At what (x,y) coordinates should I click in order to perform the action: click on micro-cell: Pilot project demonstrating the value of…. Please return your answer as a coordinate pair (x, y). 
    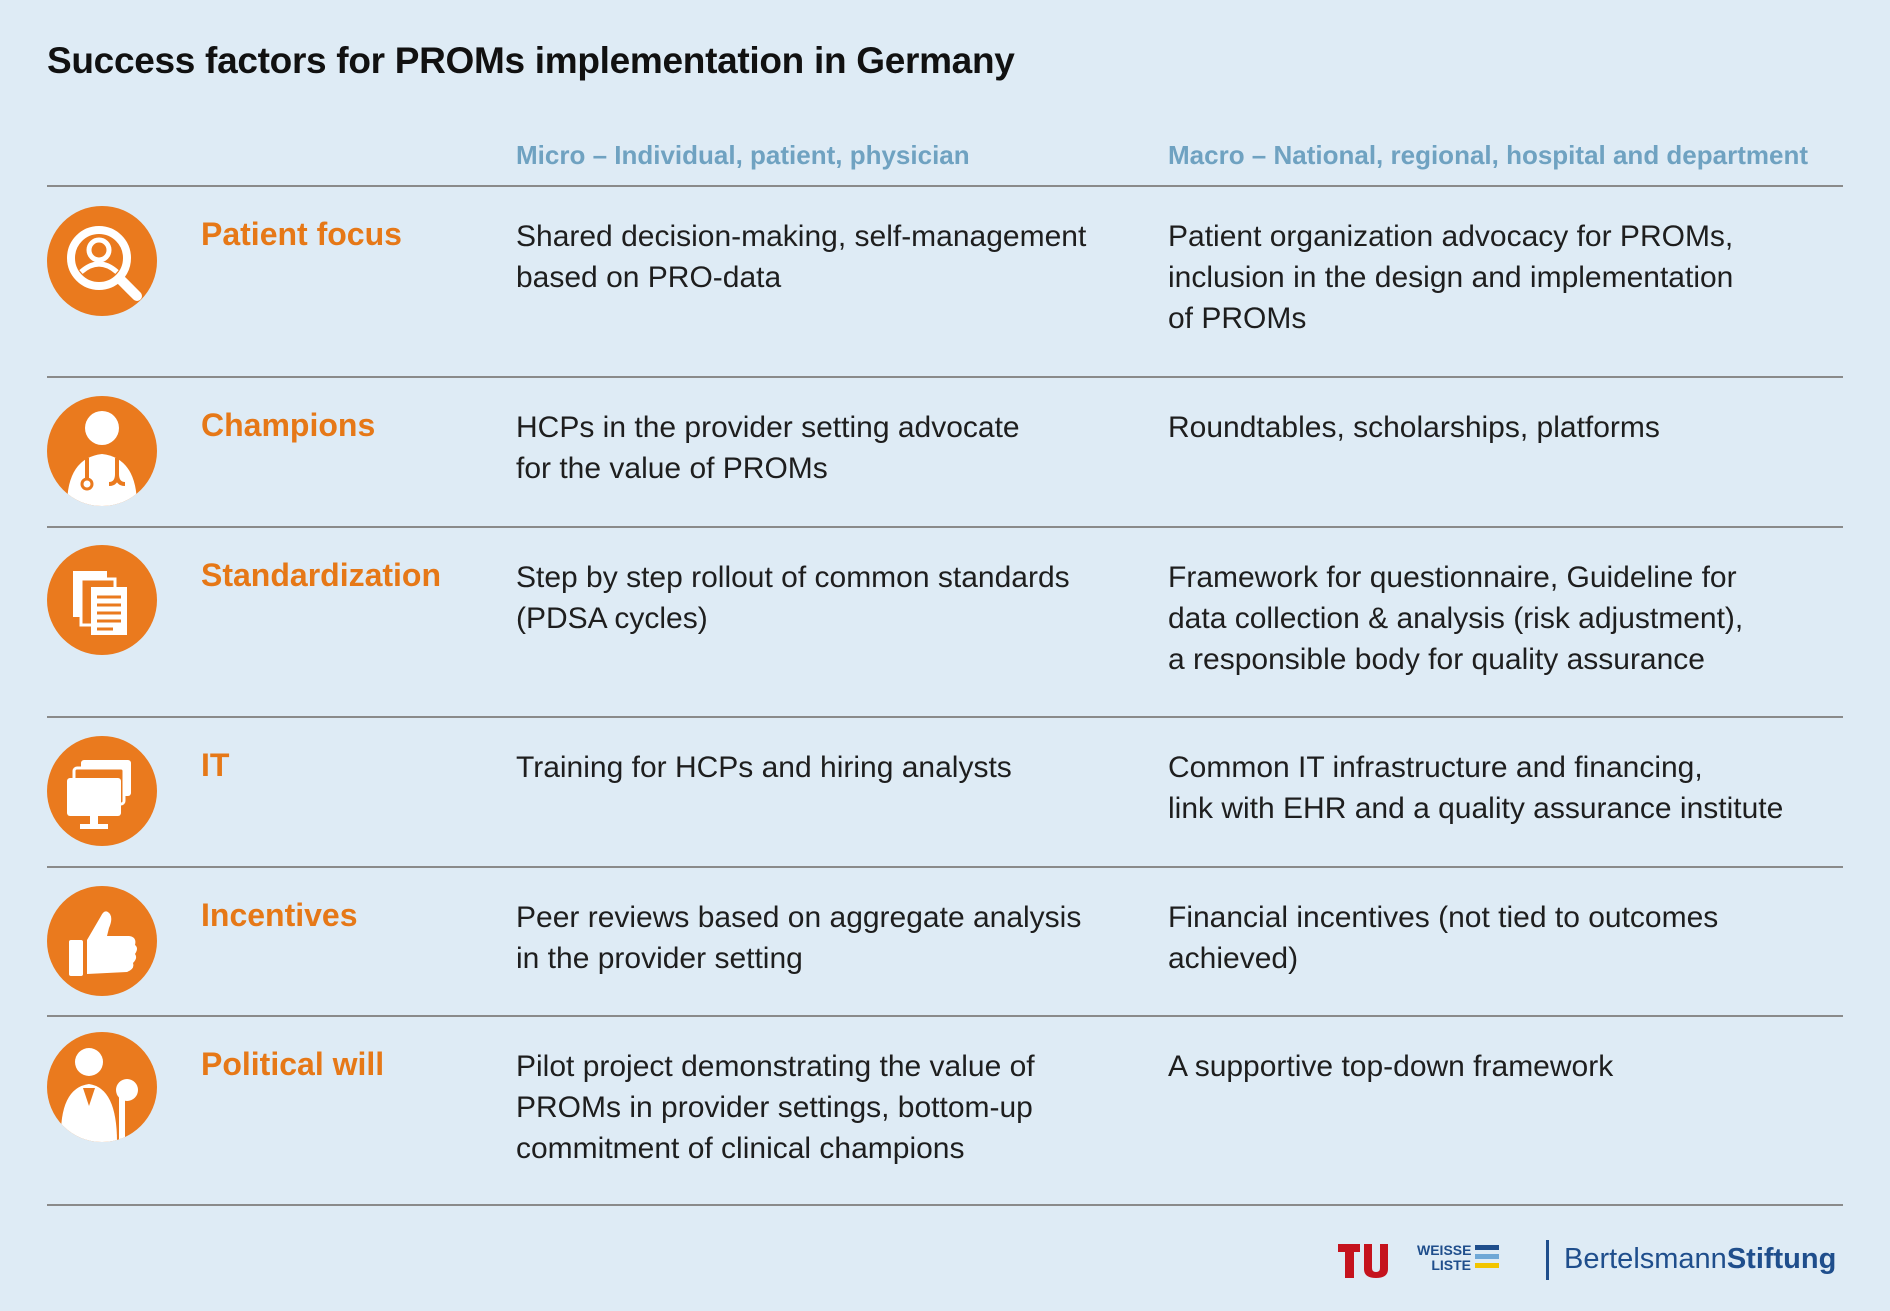
    Looking at the image, I should click on (775, 1107).